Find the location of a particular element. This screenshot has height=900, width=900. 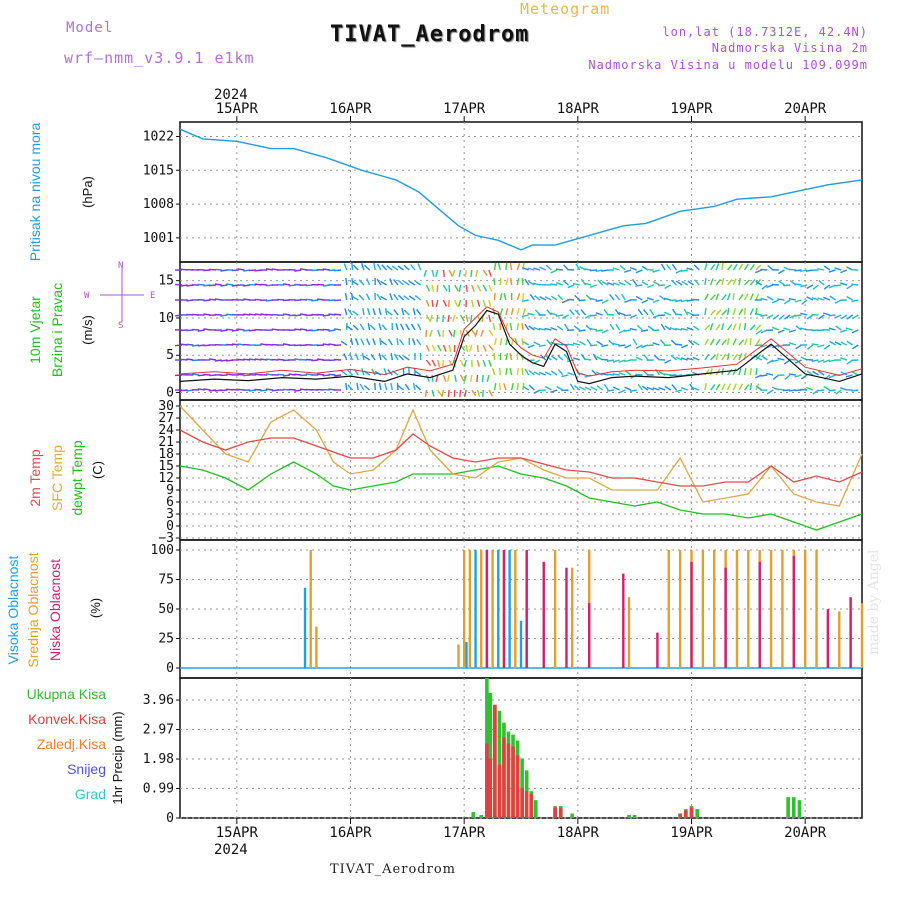

ytick-label-cloud: 0 is located at coordinates (170, 668).